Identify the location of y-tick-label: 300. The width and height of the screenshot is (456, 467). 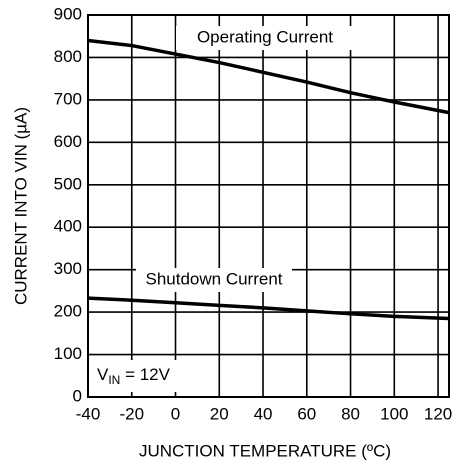
(68, 268).